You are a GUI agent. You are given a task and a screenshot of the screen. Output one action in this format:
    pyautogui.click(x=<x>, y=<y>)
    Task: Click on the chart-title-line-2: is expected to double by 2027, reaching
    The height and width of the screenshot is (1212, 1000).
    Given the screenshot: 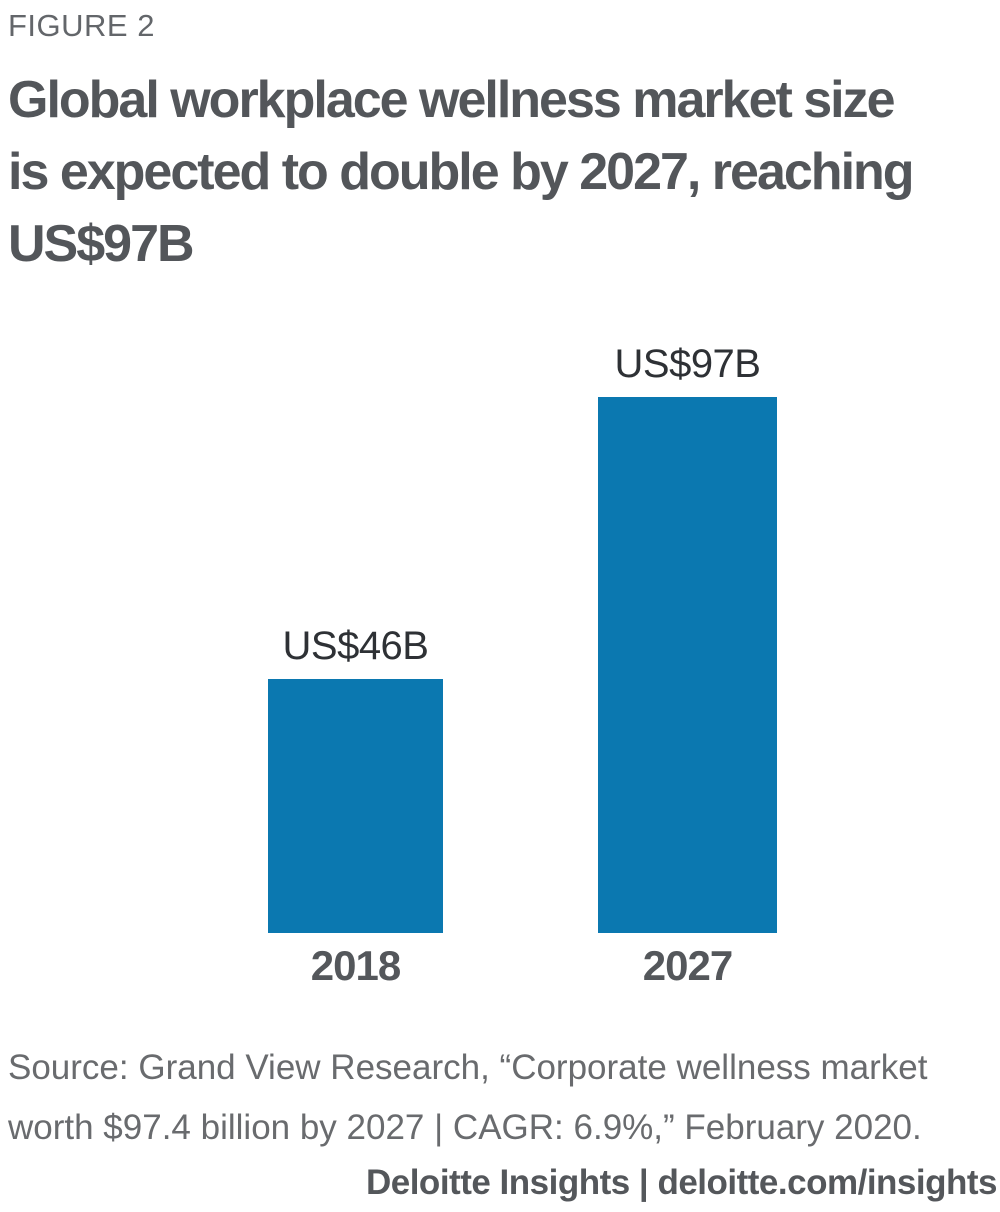 What is the action you would take?
    pyautogui.click(x=461, y=172)
    